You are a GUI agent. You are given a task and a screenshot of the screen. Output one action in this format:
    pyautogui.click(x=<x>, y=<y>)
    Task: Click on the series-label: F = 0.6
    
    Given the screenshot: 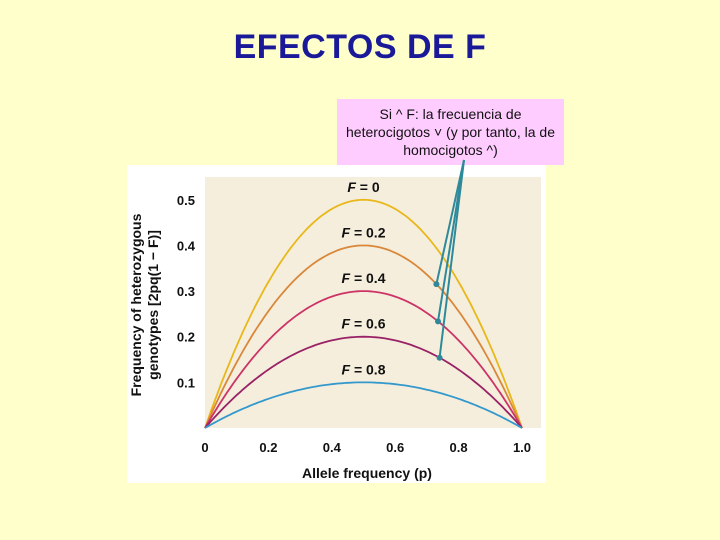 What is the action you would take?
    pyautogui.click(x=364, y=324)
    